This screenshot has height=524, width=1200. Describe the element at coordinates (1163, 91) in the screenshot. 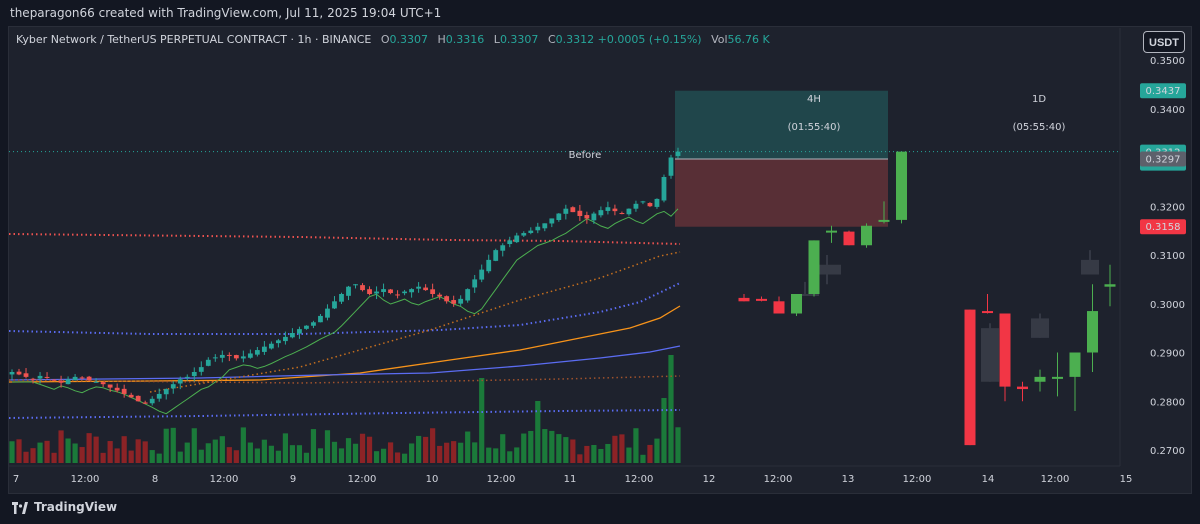

I see `price-label: 0.3437` at that location.